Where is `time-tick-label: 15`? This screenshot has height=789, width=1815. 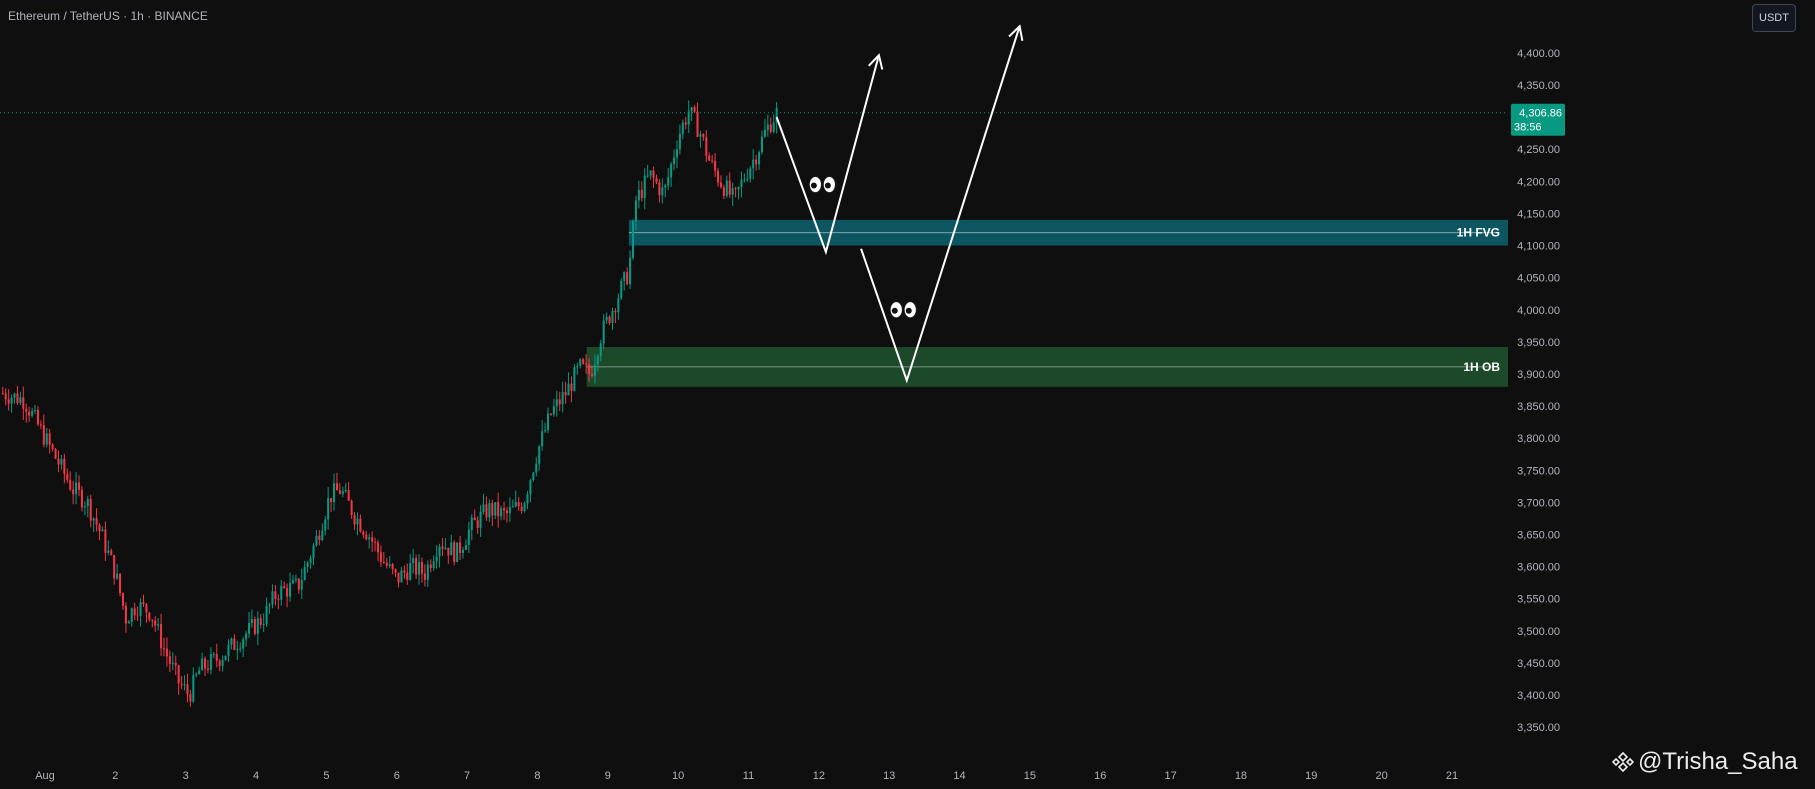 time-tick-label: 15 is located at coordinates (1030, 776).